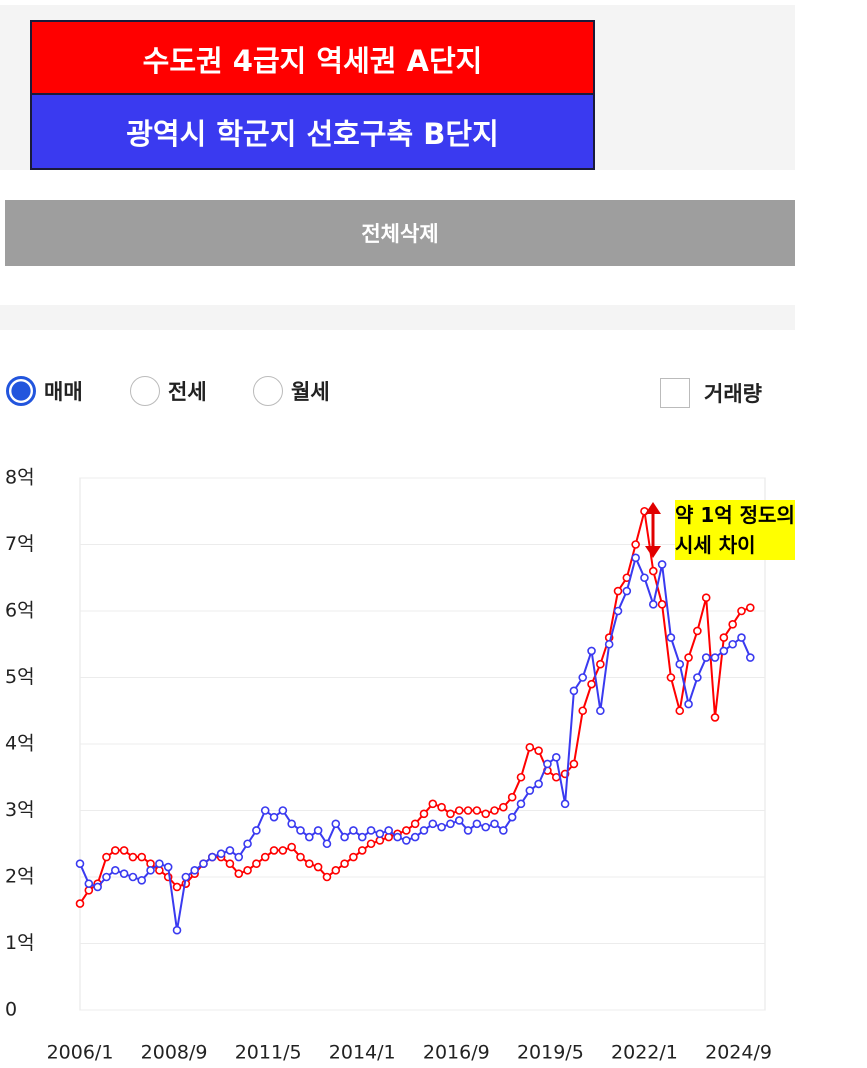 This screenshot has height=1068, width=867. Describe the element at coordinates (291, 391) in the screenshot. I see `radio-option: 월세` at that location.